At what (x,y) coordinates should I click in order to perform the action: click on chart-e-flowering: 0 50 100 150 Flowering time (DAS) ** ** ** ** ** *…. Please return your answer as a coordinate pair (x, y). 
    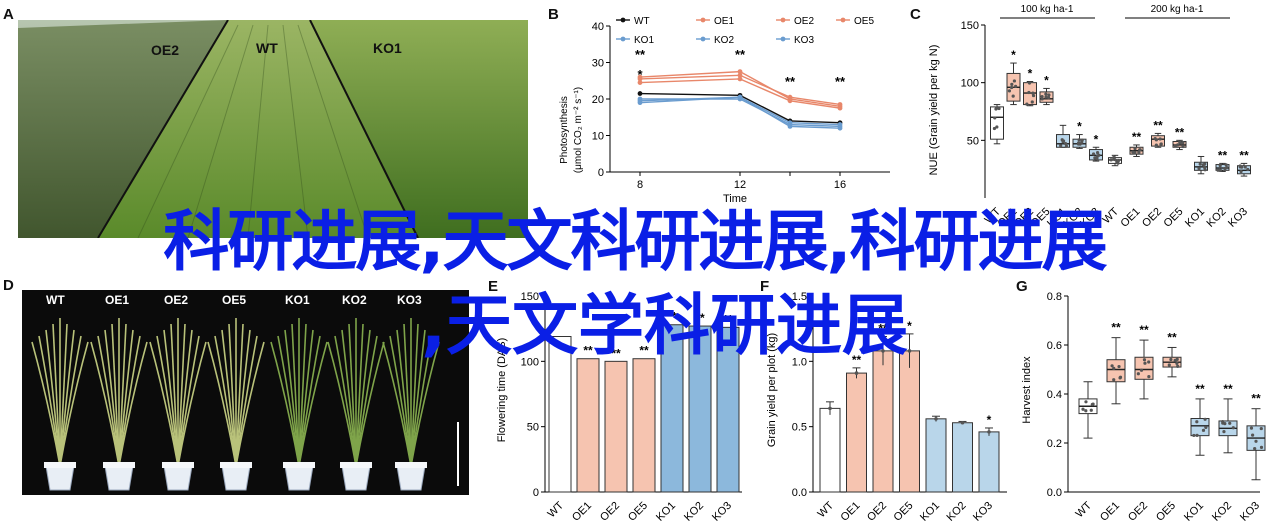
    Looking at the image, I should click on (619, 407).